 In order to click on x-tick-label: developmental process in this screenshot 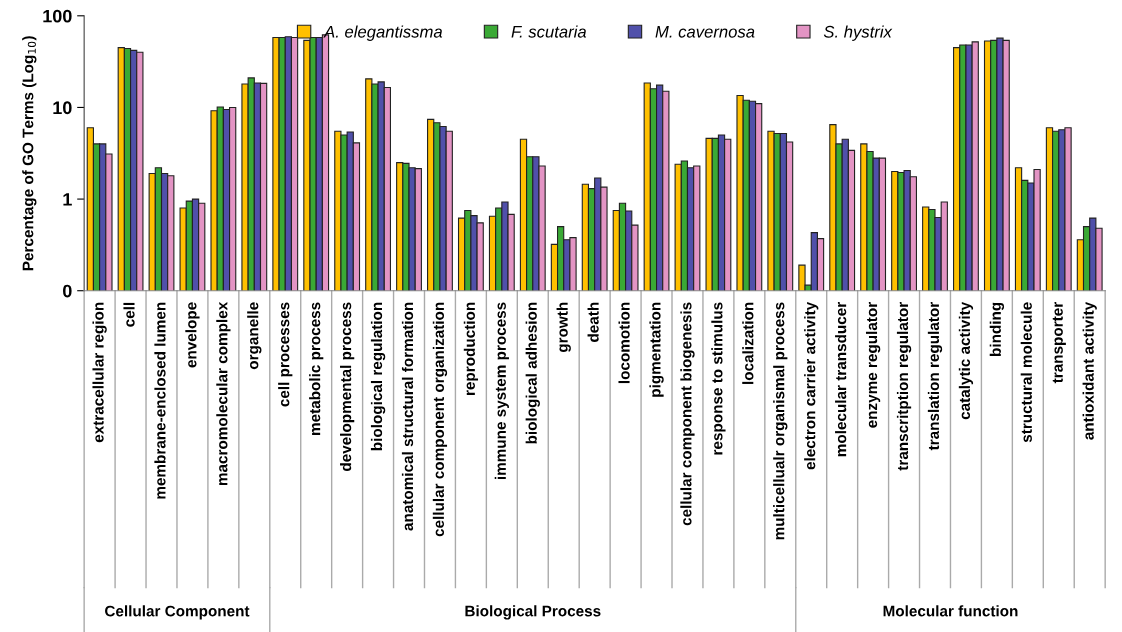, I will do `click(347, 387)`.